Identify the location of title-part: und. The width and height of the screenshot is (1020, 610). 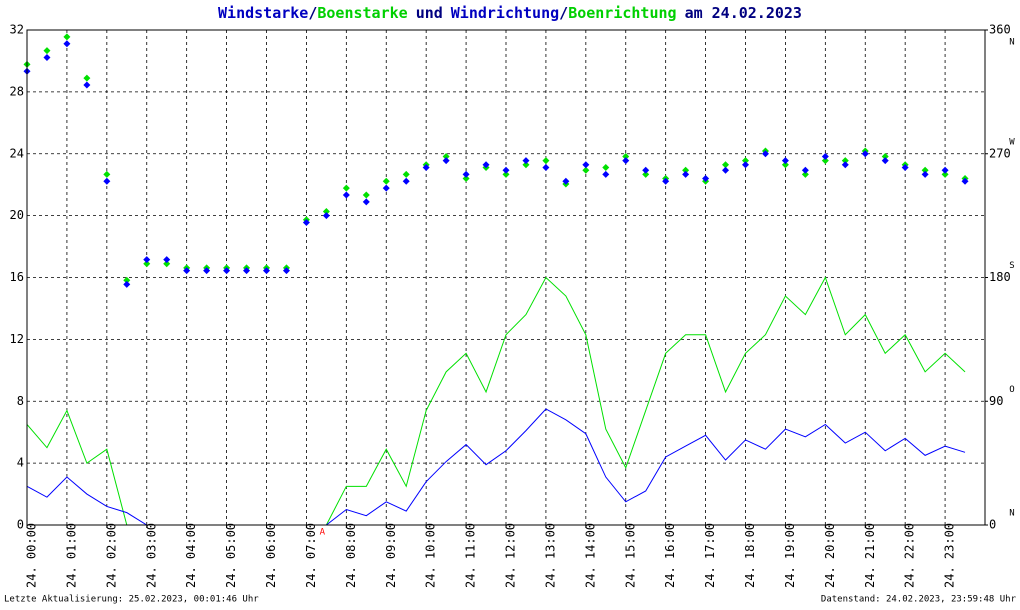
(429, 13).